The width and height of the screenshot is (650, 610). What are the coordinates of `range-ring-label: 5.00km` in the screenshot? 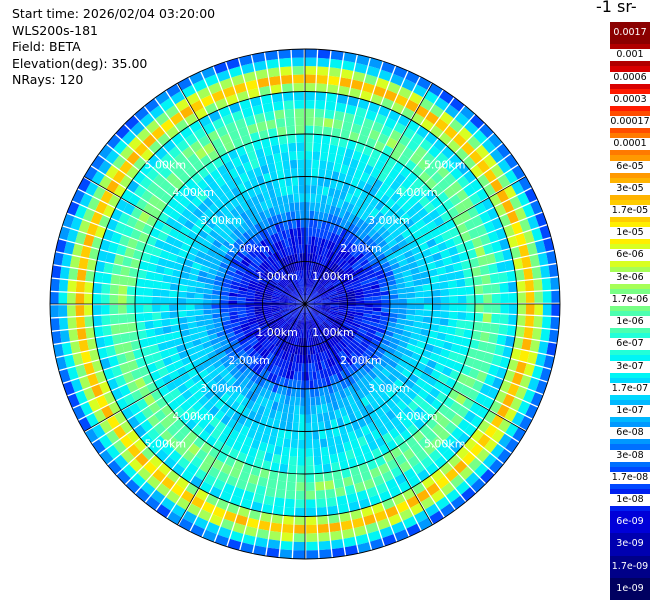 It's located at (165, 444).